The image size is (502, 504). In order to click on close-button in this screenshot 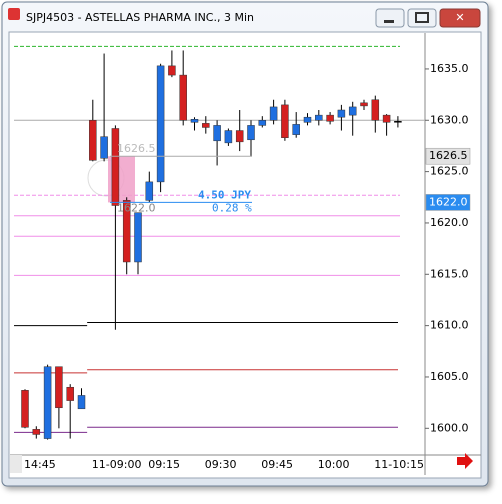, I will do `click(460, 18)`.